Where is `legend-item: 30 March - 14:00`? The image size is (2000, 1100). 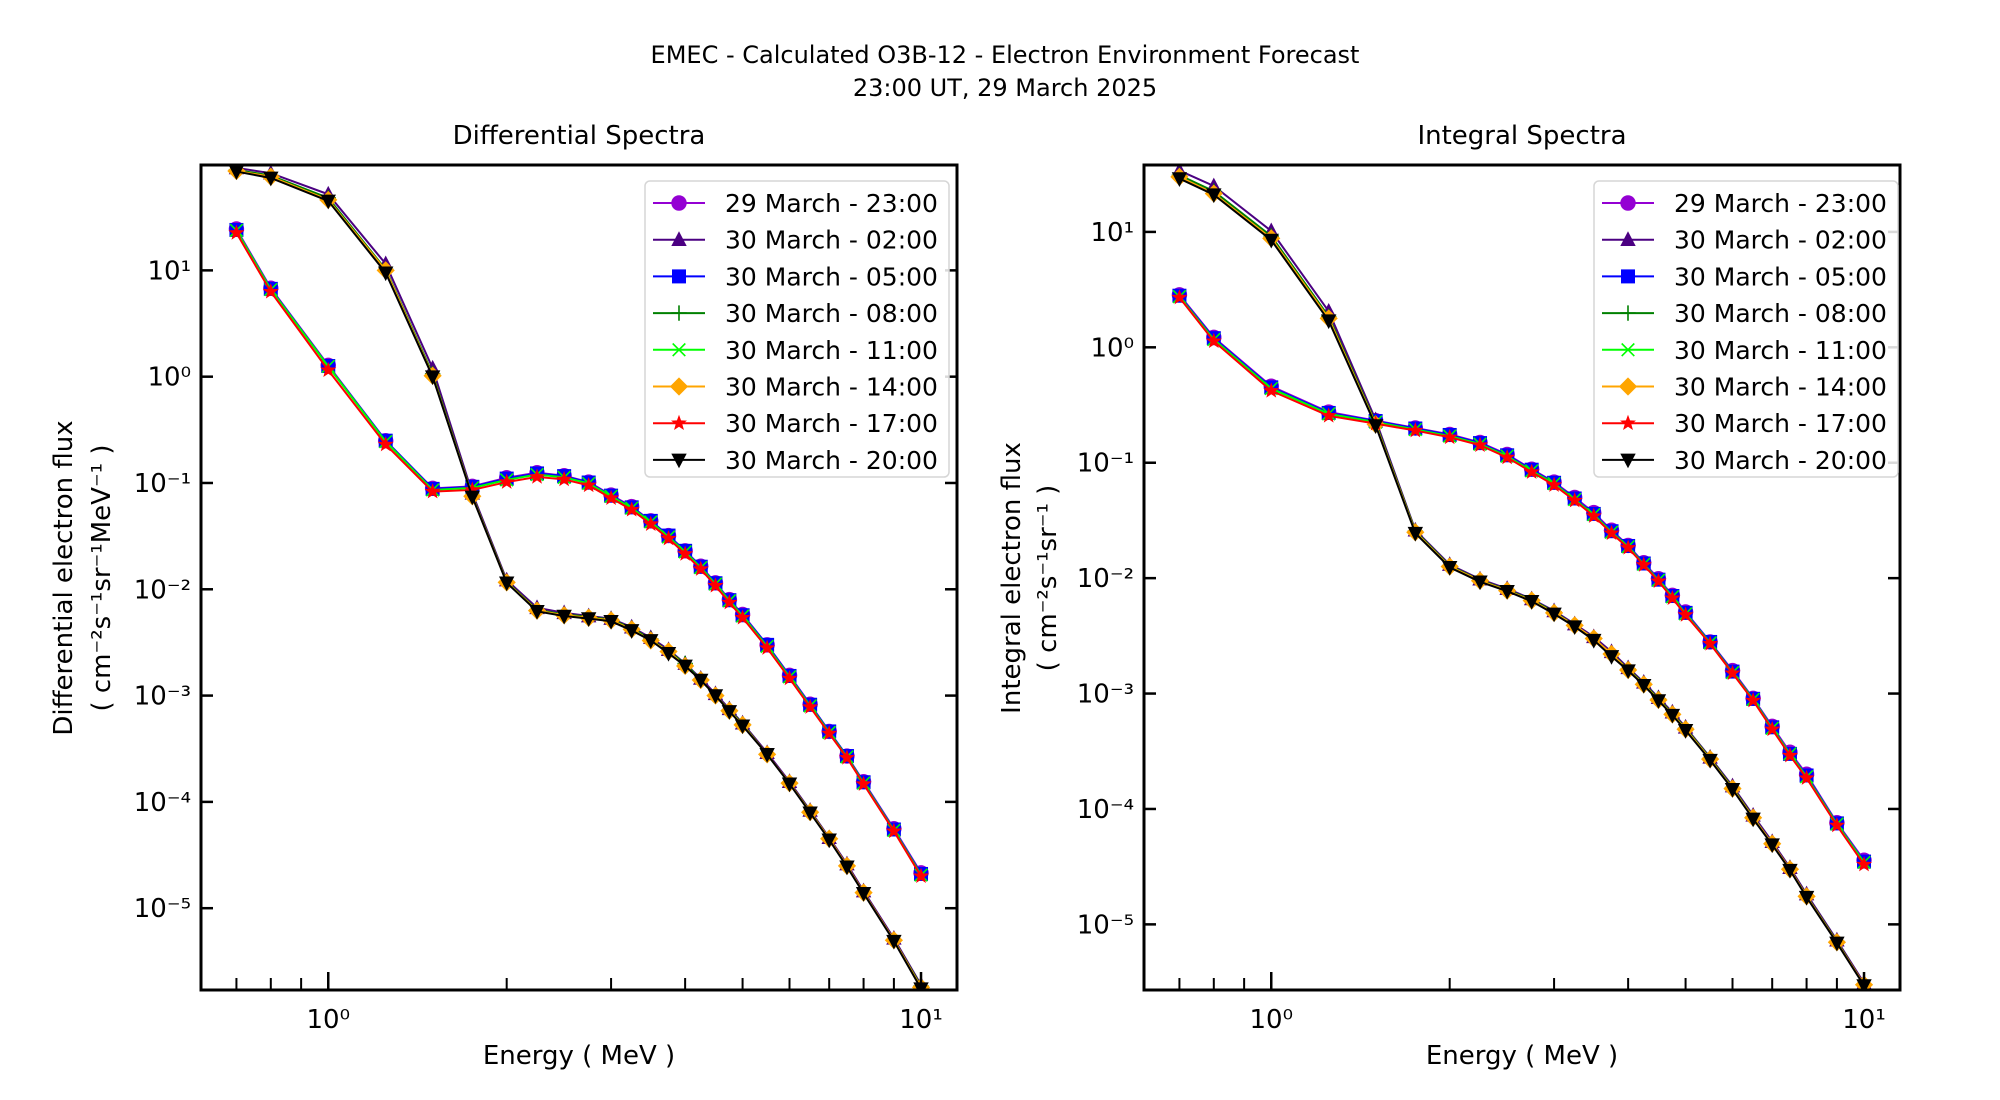 legend-item: 30 March - 14:00 is located at coordinates (795, 387).